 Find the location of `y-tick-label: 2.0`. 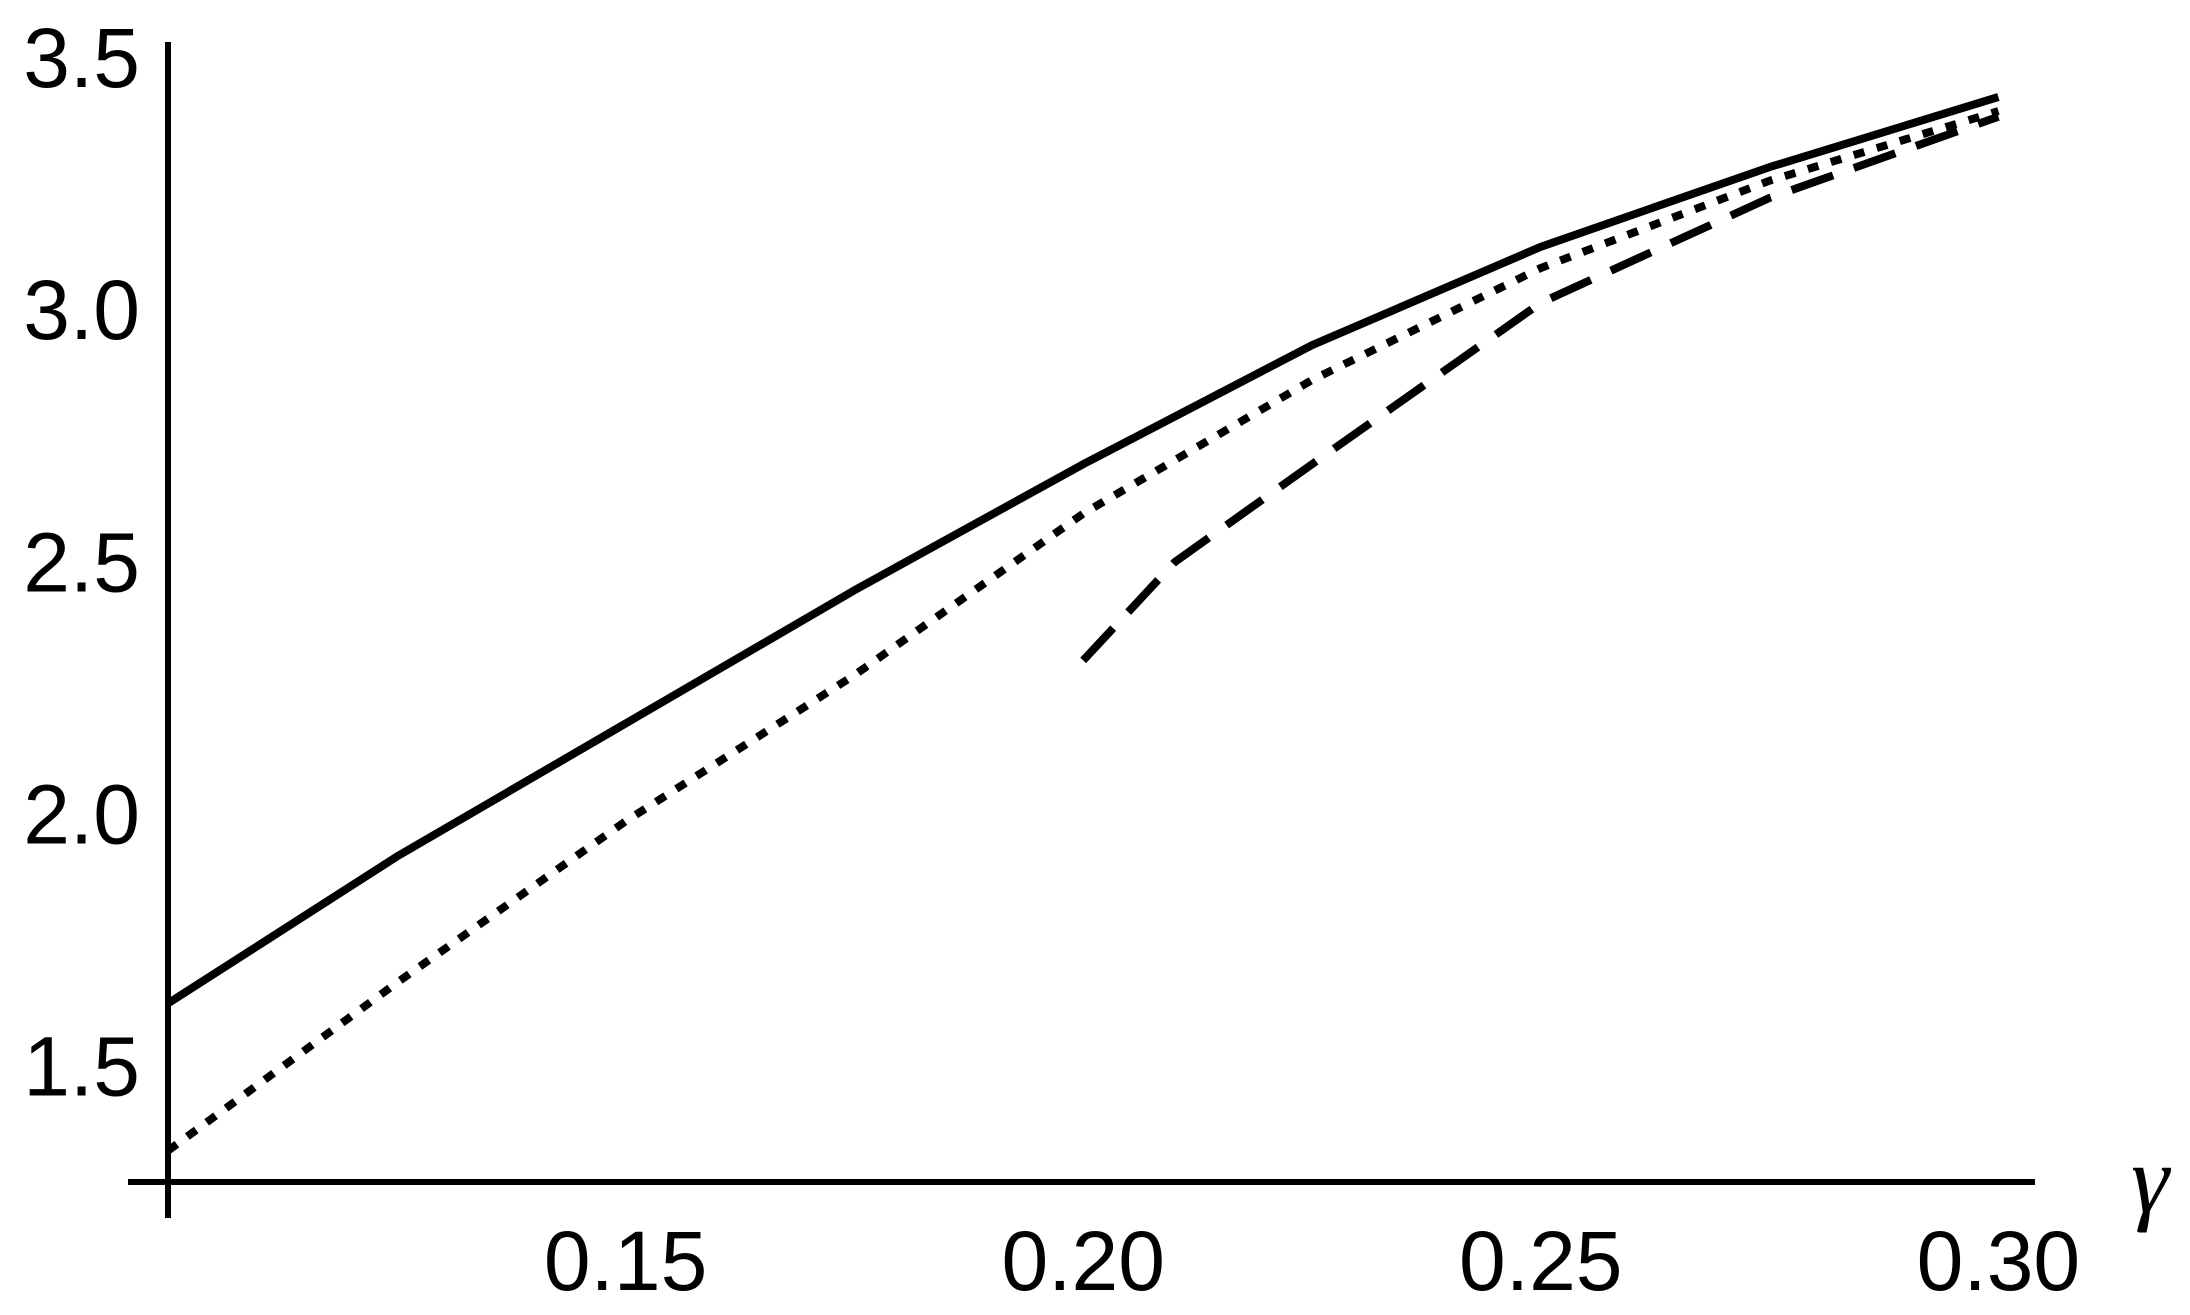

y-tick-label: 2.0 is located at coordinates (81, 815).